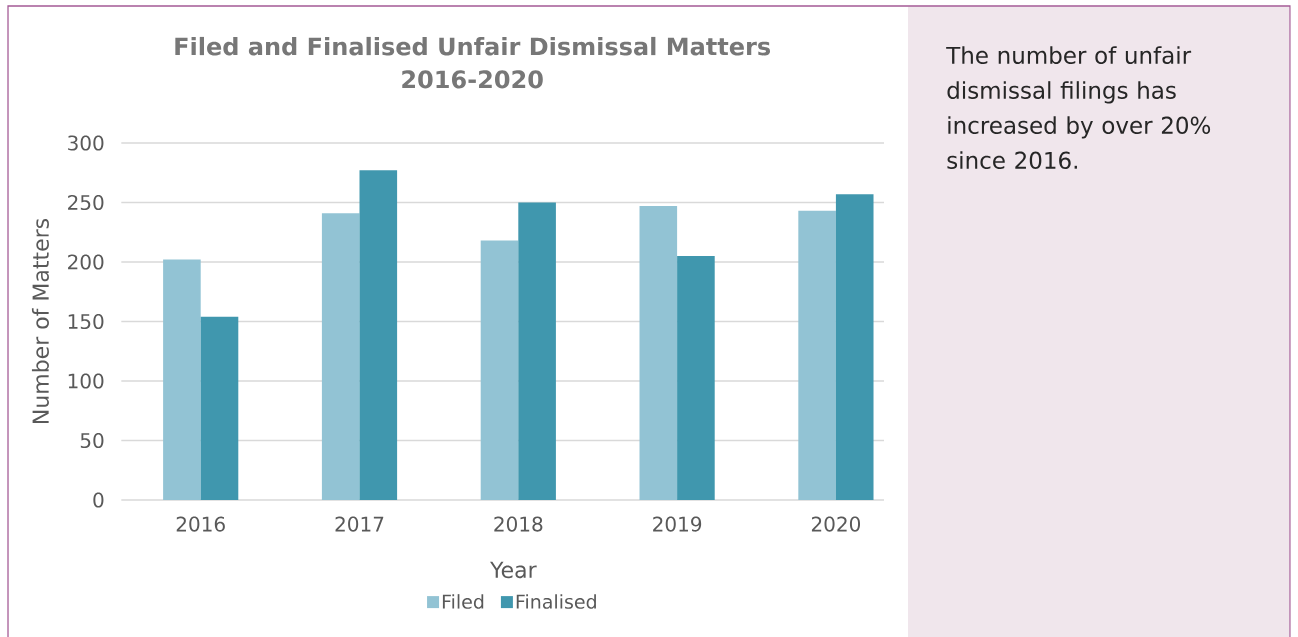 The image size is (1298, 637). I want to click on x-tick-label: 2017, so click(359, 524).